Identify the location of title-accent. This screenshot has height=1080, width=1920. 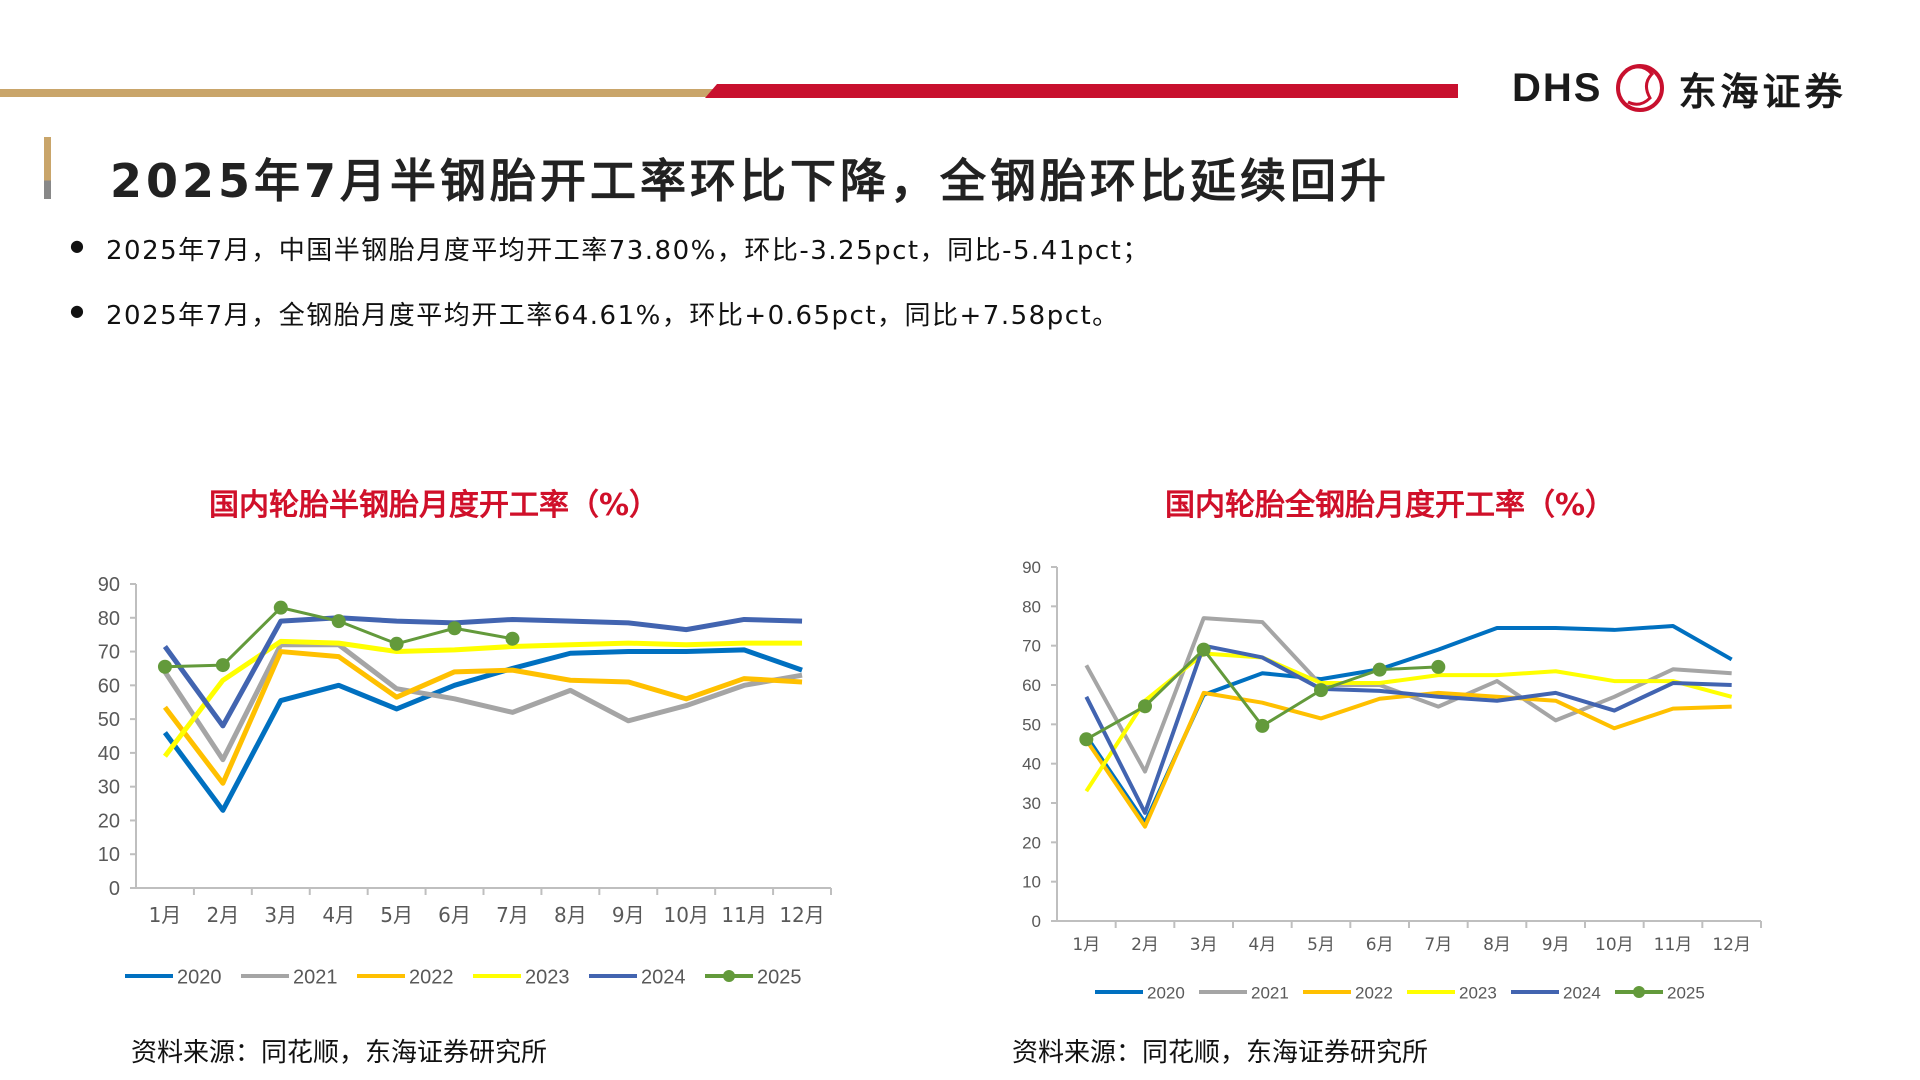
(47, 168).